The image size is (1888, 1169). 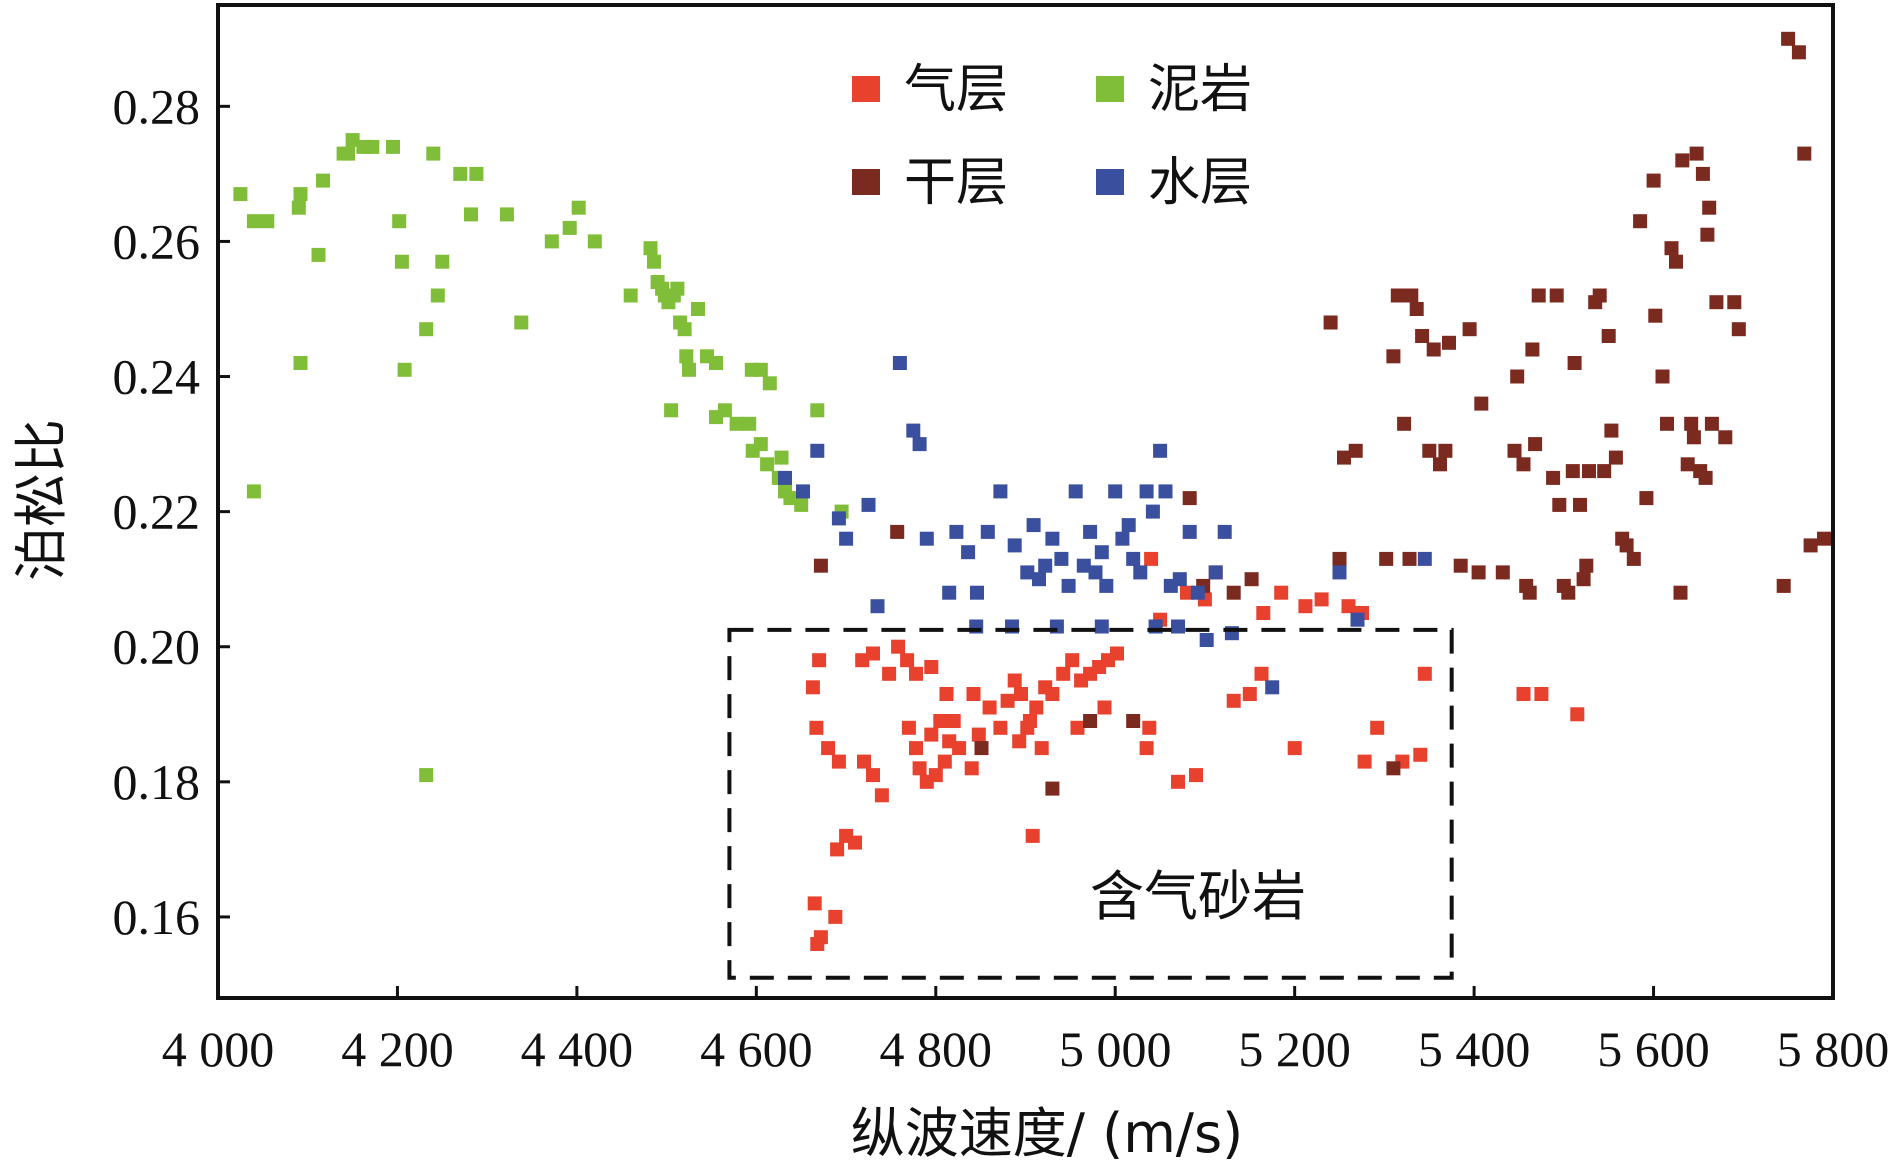 I want to click on legend-label: 水层, so click(x=1200, y=183).